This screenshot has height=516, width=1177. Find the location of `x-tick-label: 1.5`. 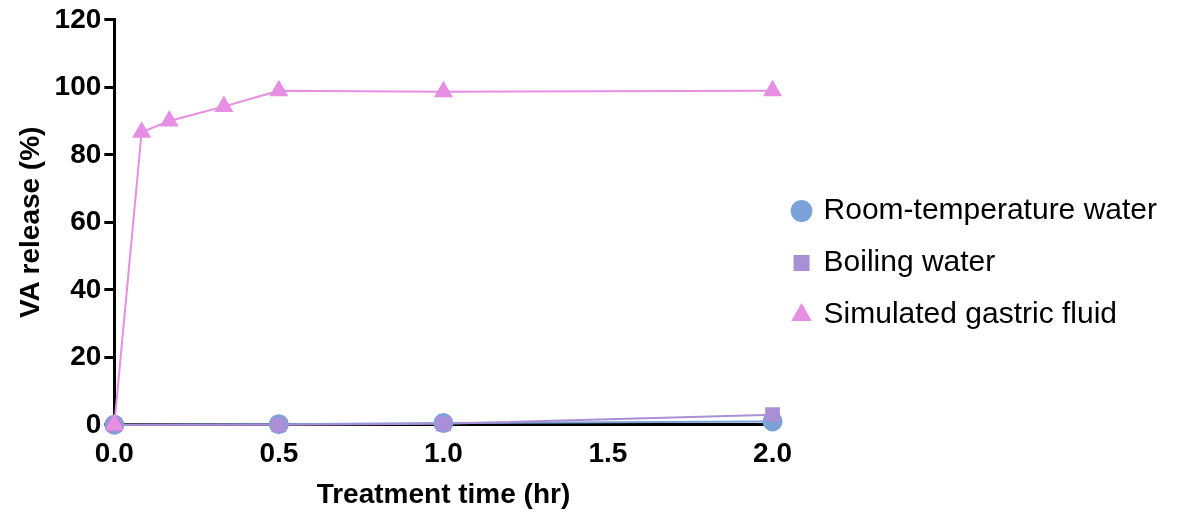

x-tick-label: 1.5 is located at coordinates (608, 453).